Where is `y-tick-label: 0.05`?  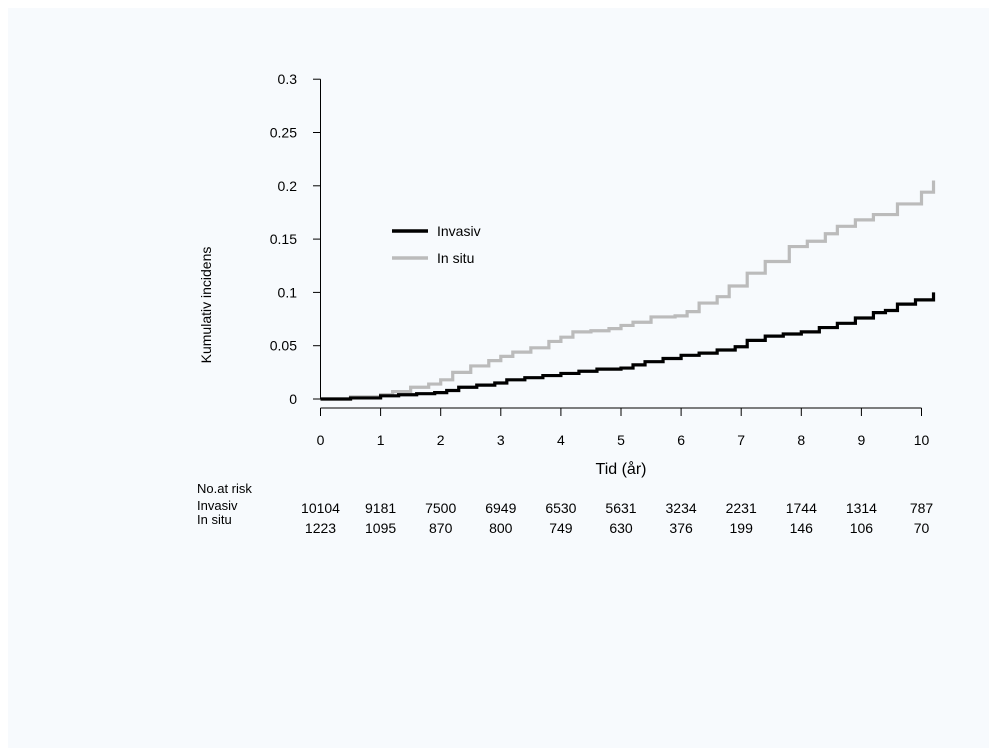 y-tick-label: 0.05 is located at coordinates (283, 346).